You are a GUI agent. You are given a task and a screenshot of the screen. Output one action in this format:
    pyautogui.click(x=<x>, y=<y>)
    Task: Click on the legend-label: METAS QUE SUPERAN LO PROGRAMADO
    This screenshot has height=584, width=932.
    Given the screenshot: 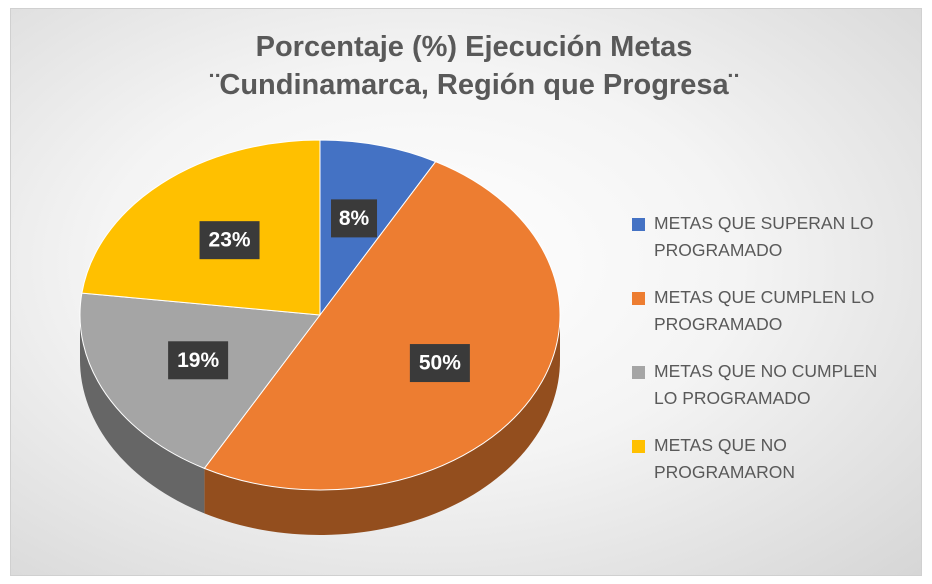 What is the action you would take?
    pyautogui.click(x=764, y=236)
    